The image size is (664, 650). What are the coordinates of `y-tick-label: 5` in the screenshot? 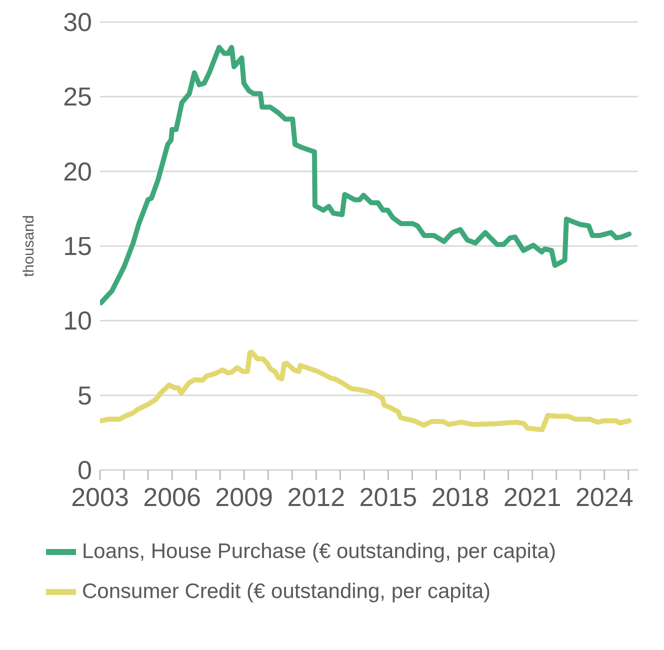 It's located at (85, 395).